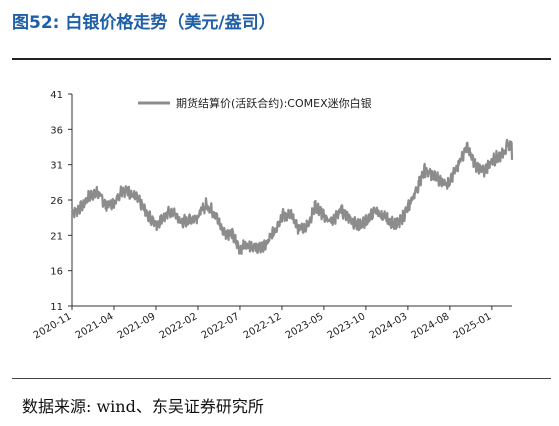 The height and width of the screenshot is (426, 559). Describe the element at coordinates (53, 326) in the screenshot. I see `x-tick-label: 2020-11` at that location.